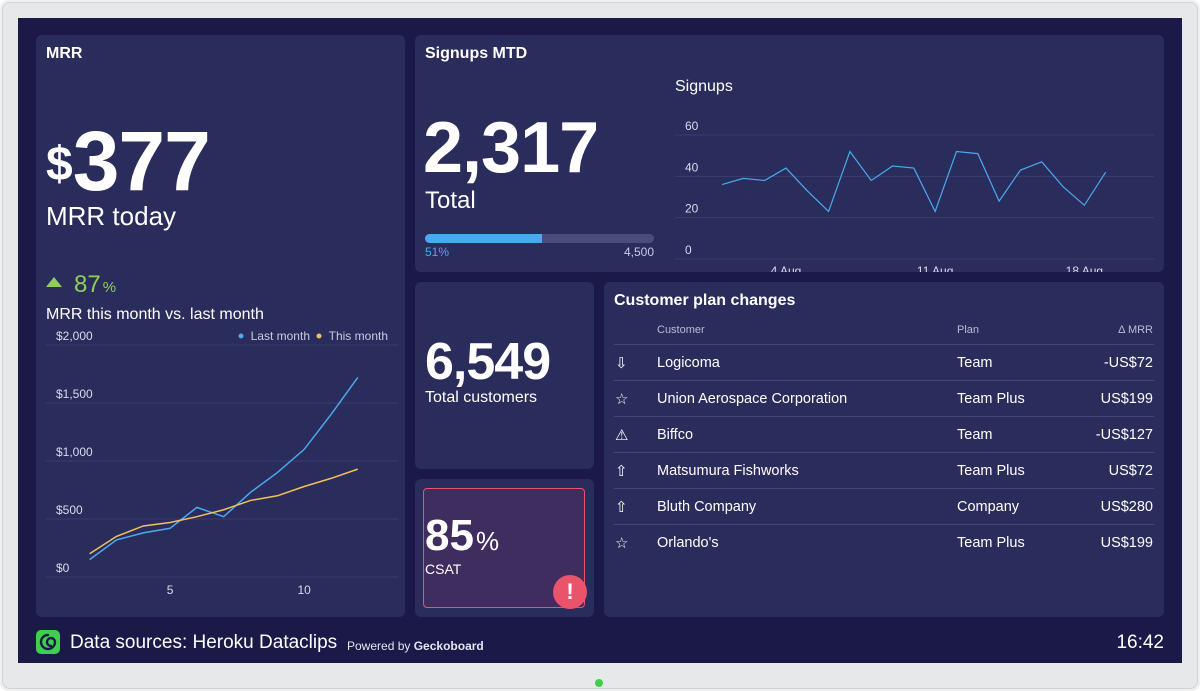 The height and width of the screenshot is (691, 1200). I want to click on geckoboard-brand: Geckoboard, so click(448, 646).